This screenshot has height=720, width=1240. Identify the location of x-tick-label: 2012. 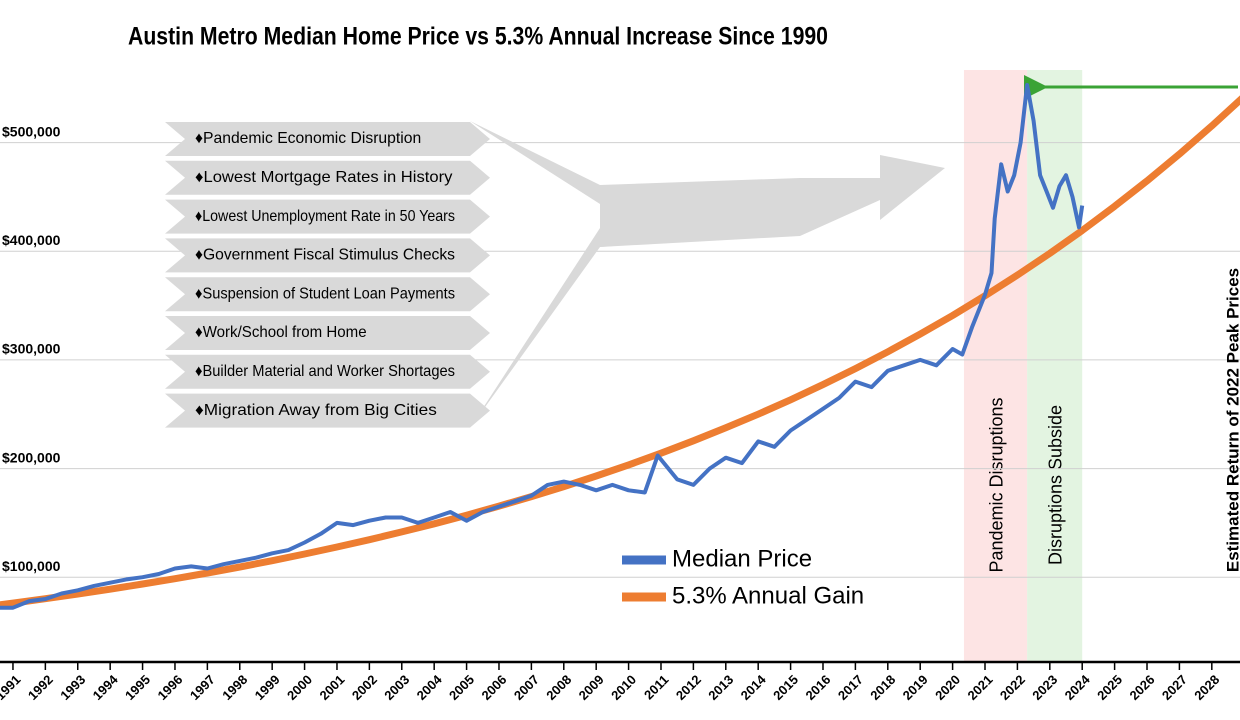
(688, 687).